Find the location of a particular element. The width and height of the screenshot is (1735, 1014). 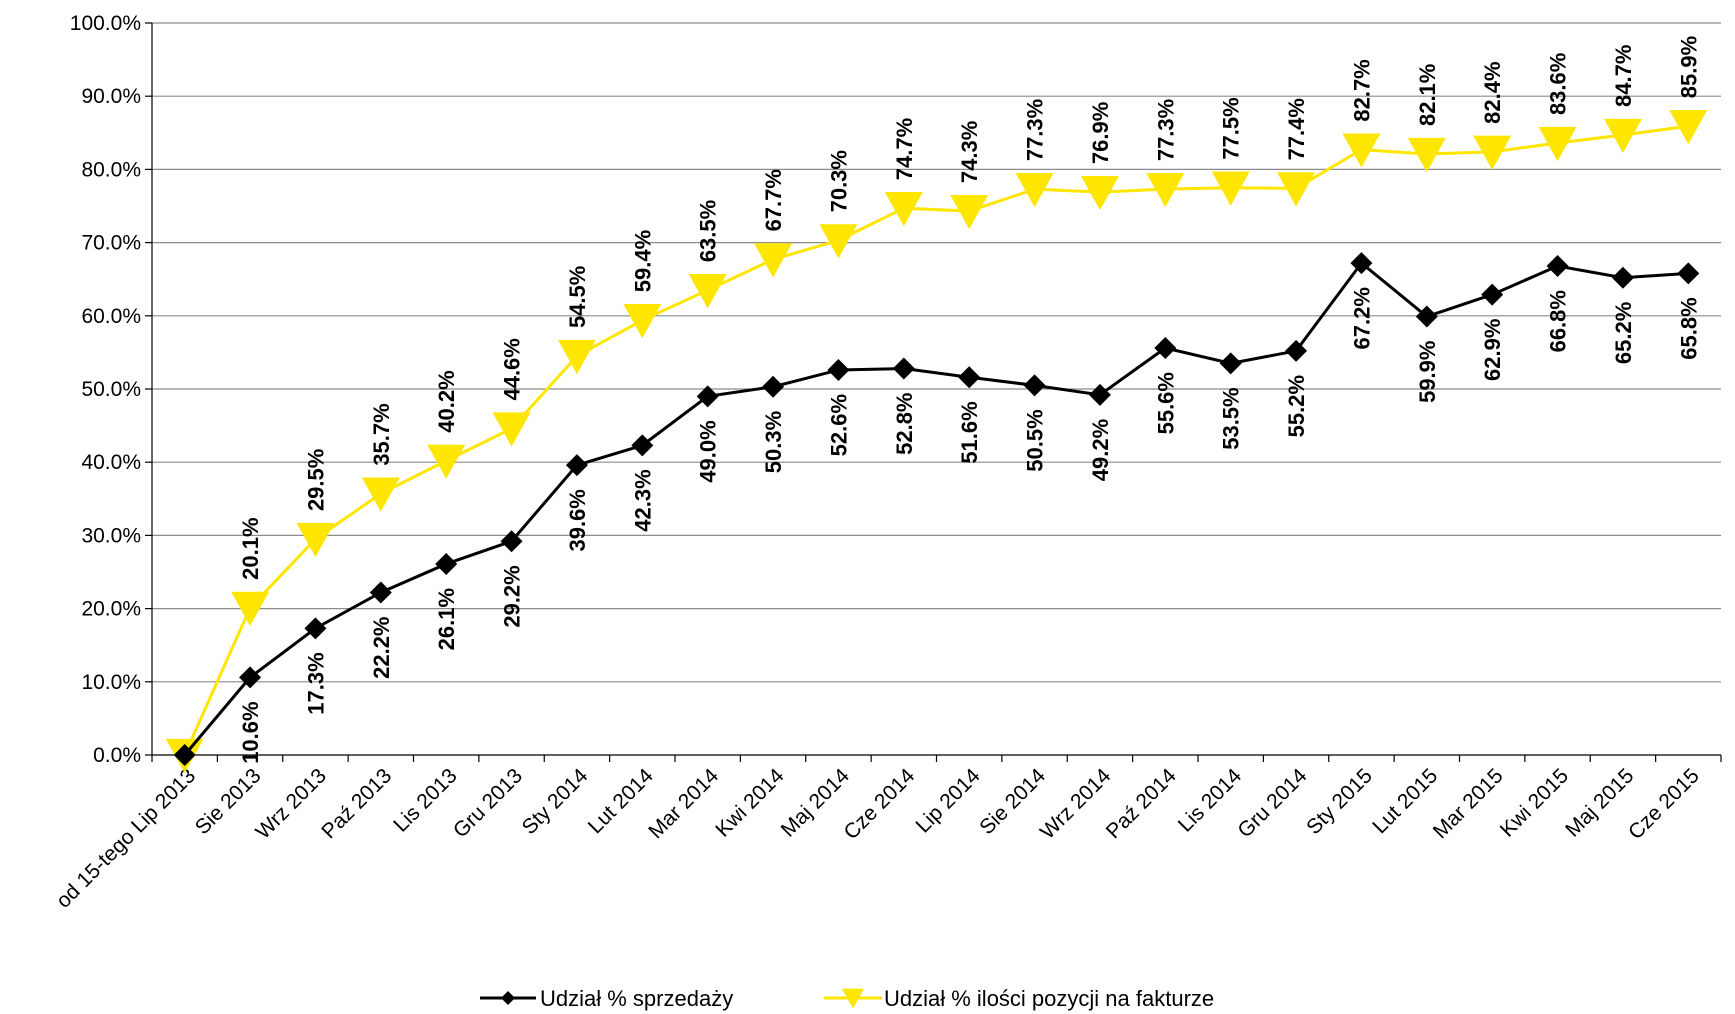

data-label: 49.0% is located at coordinates (708, 451).